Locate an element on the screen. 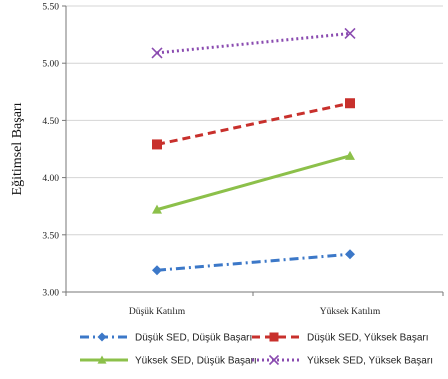  legend-label: Düşük SED, Düşük Başarı is located at coordinates (193, 338).